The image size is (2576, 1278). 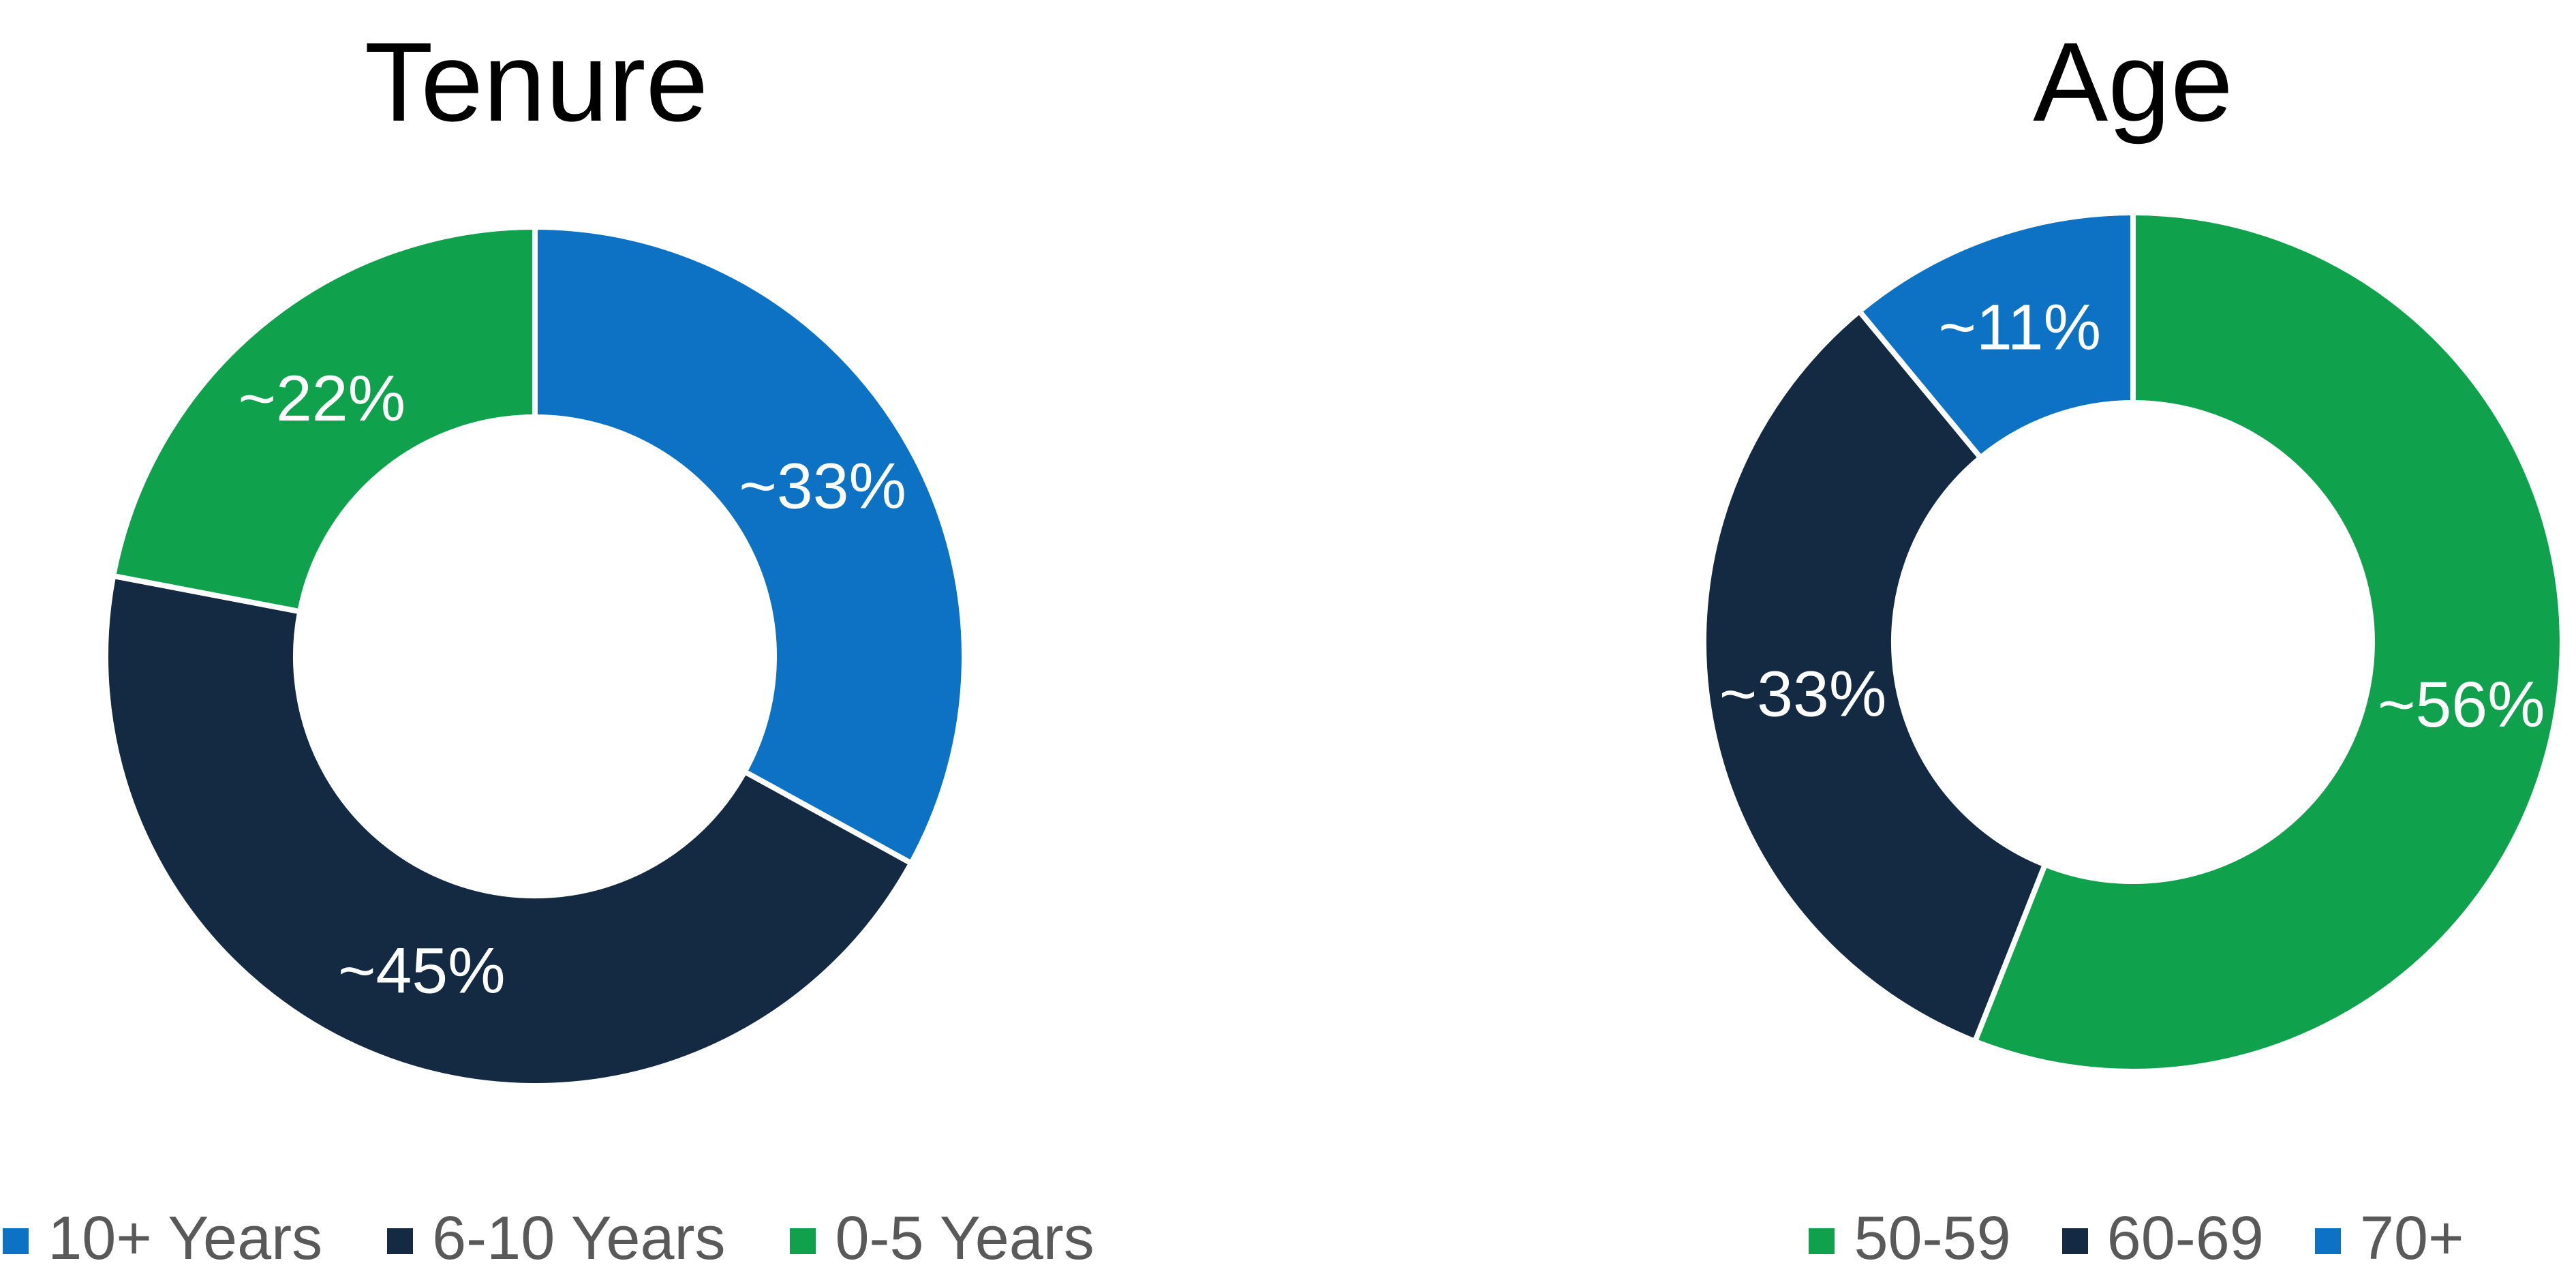 I want to click on legend-swatch-0-5-years, so click(x=803, y=1241).